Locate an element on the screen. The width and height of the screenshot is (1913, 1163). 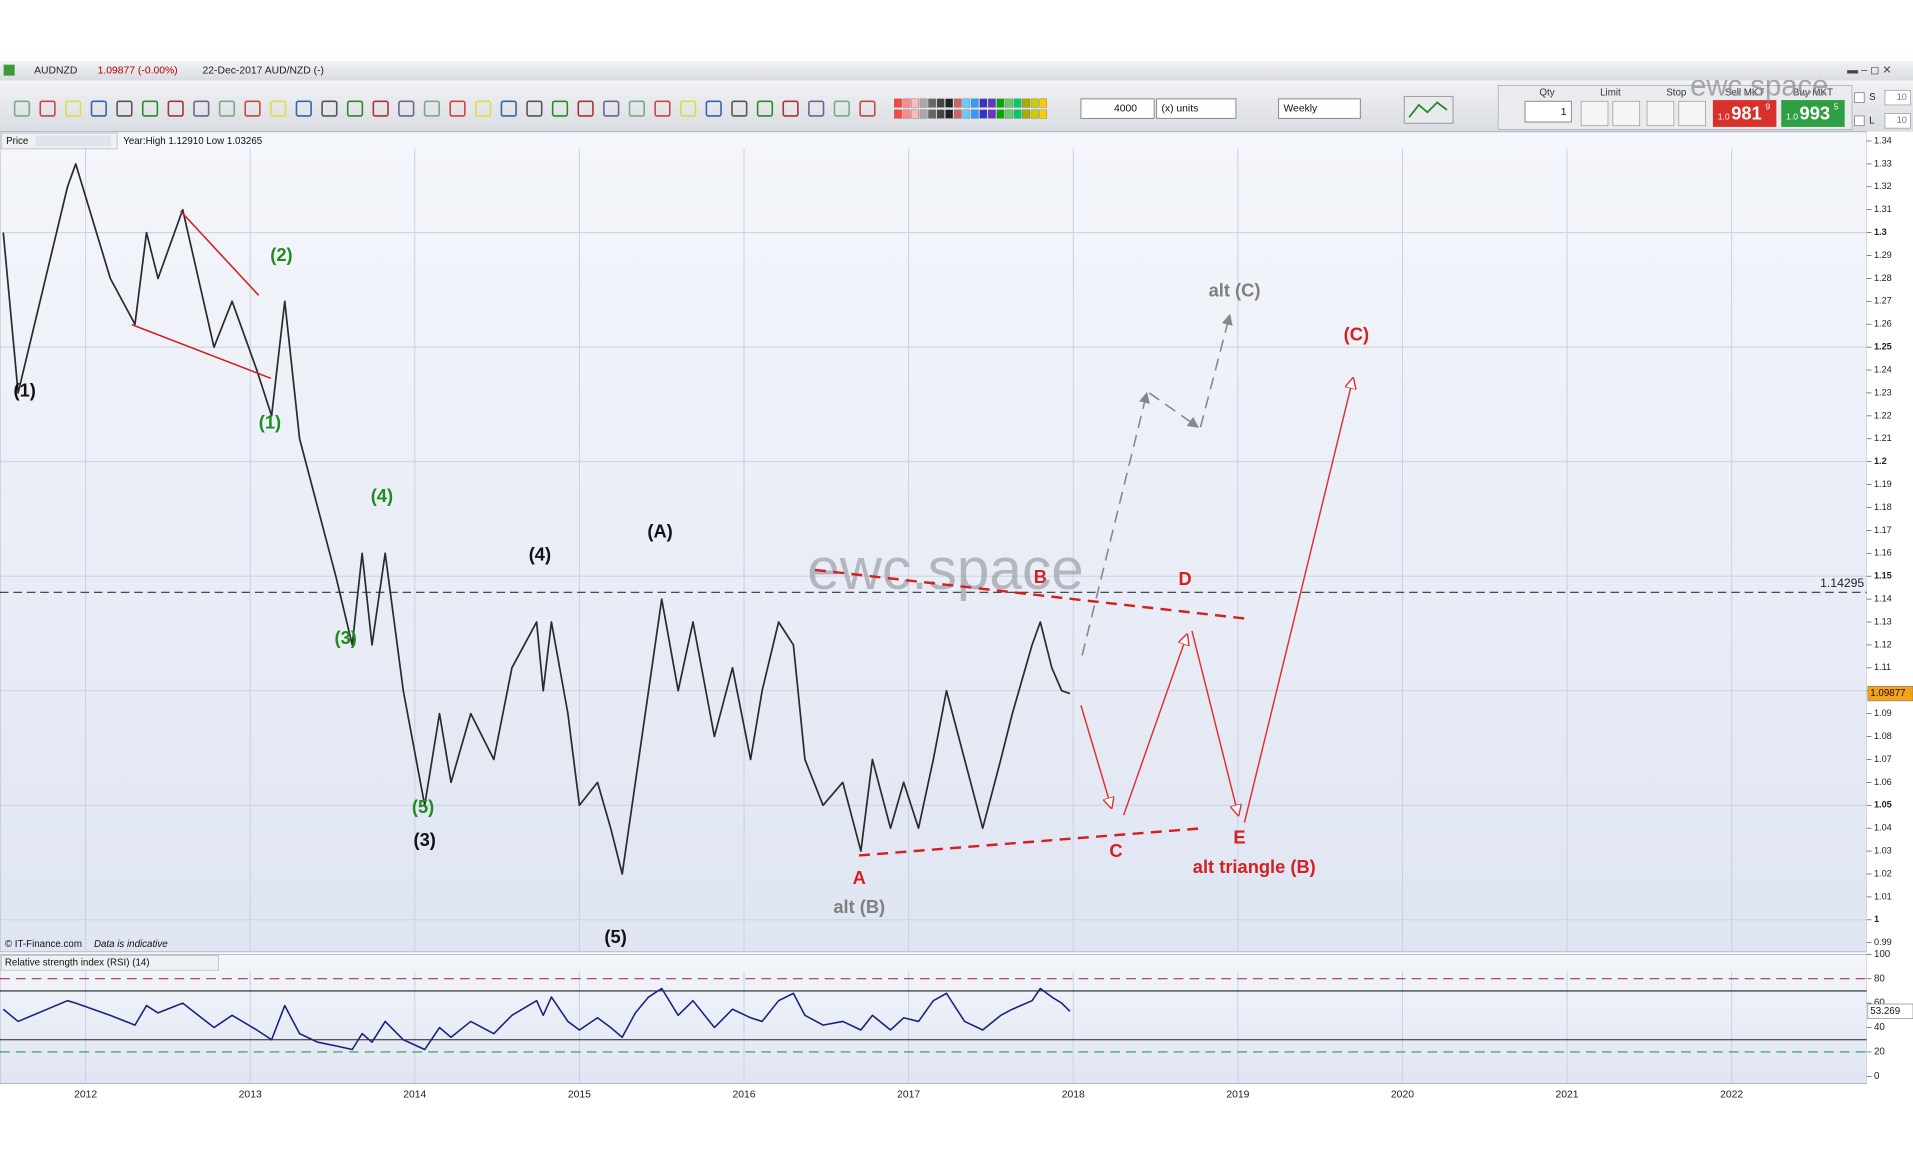
s-input is located at coordinates (1897, 97).